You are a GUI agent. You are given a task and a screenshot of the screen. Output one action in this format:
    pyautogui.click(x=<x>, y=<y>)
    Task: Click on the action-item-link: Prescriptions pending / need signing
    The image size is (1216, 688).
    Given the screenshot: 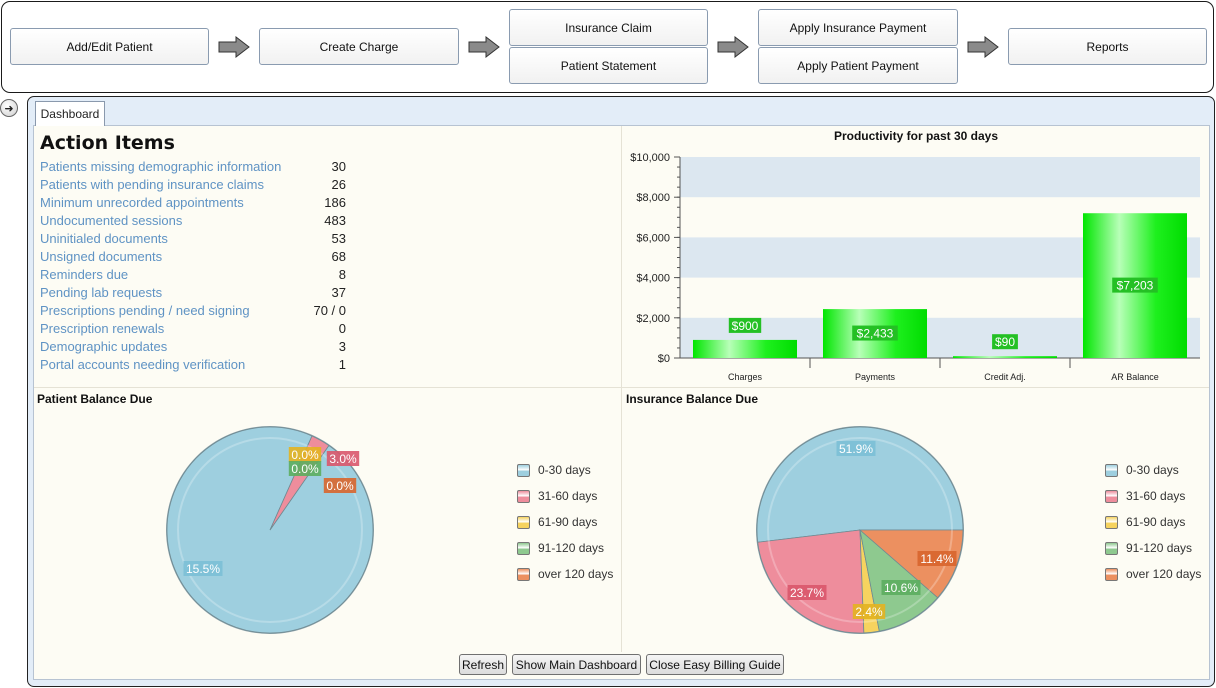 What is the action you would take?
    pyautogui.click(x=145, y=310)
    